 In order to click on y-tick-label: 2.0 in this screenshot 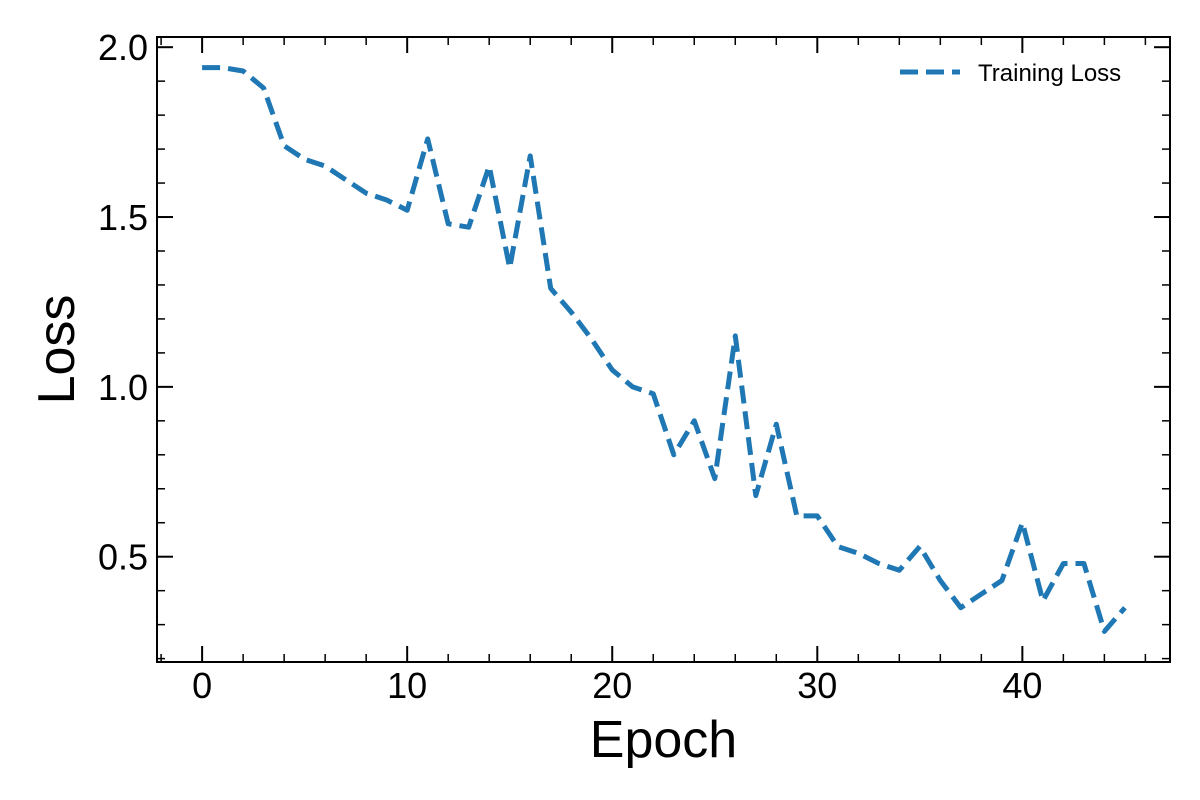, I will do `click(123, 47)`.